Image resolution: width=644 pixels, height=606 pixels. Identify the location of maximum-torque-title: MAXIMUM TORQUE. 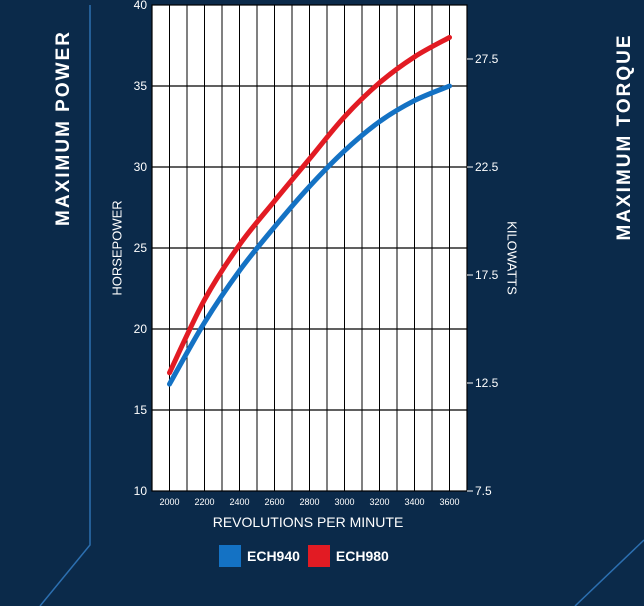
(624, 137).